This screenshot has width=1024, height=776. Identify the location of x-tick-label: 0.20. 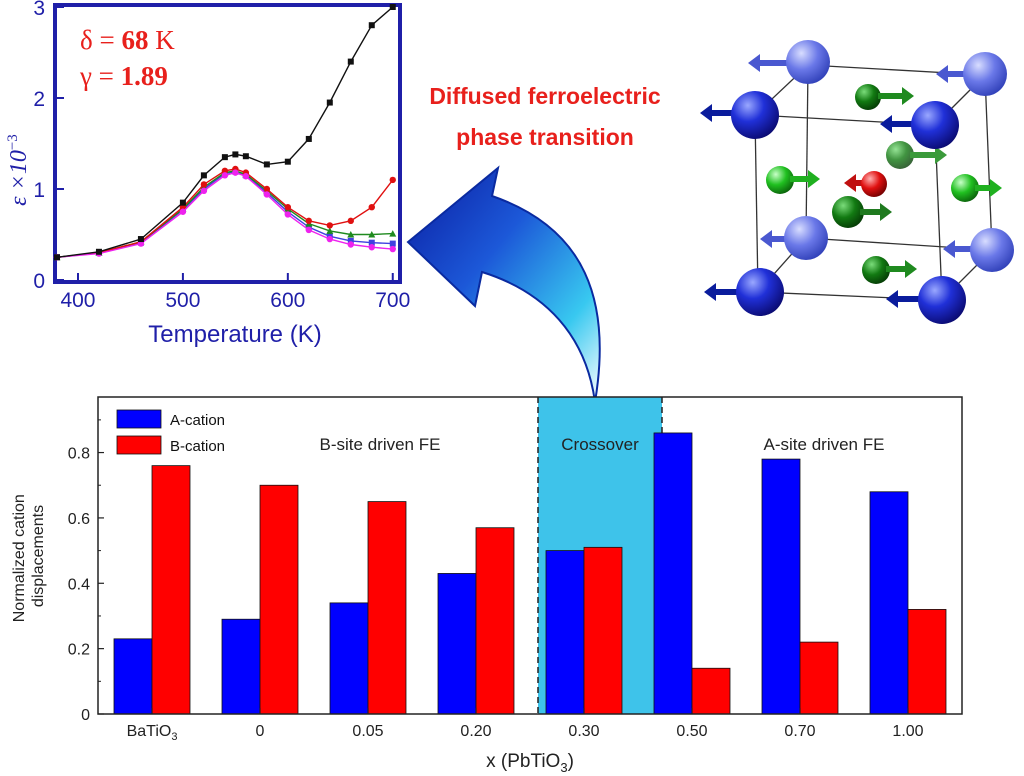
(475, 731).